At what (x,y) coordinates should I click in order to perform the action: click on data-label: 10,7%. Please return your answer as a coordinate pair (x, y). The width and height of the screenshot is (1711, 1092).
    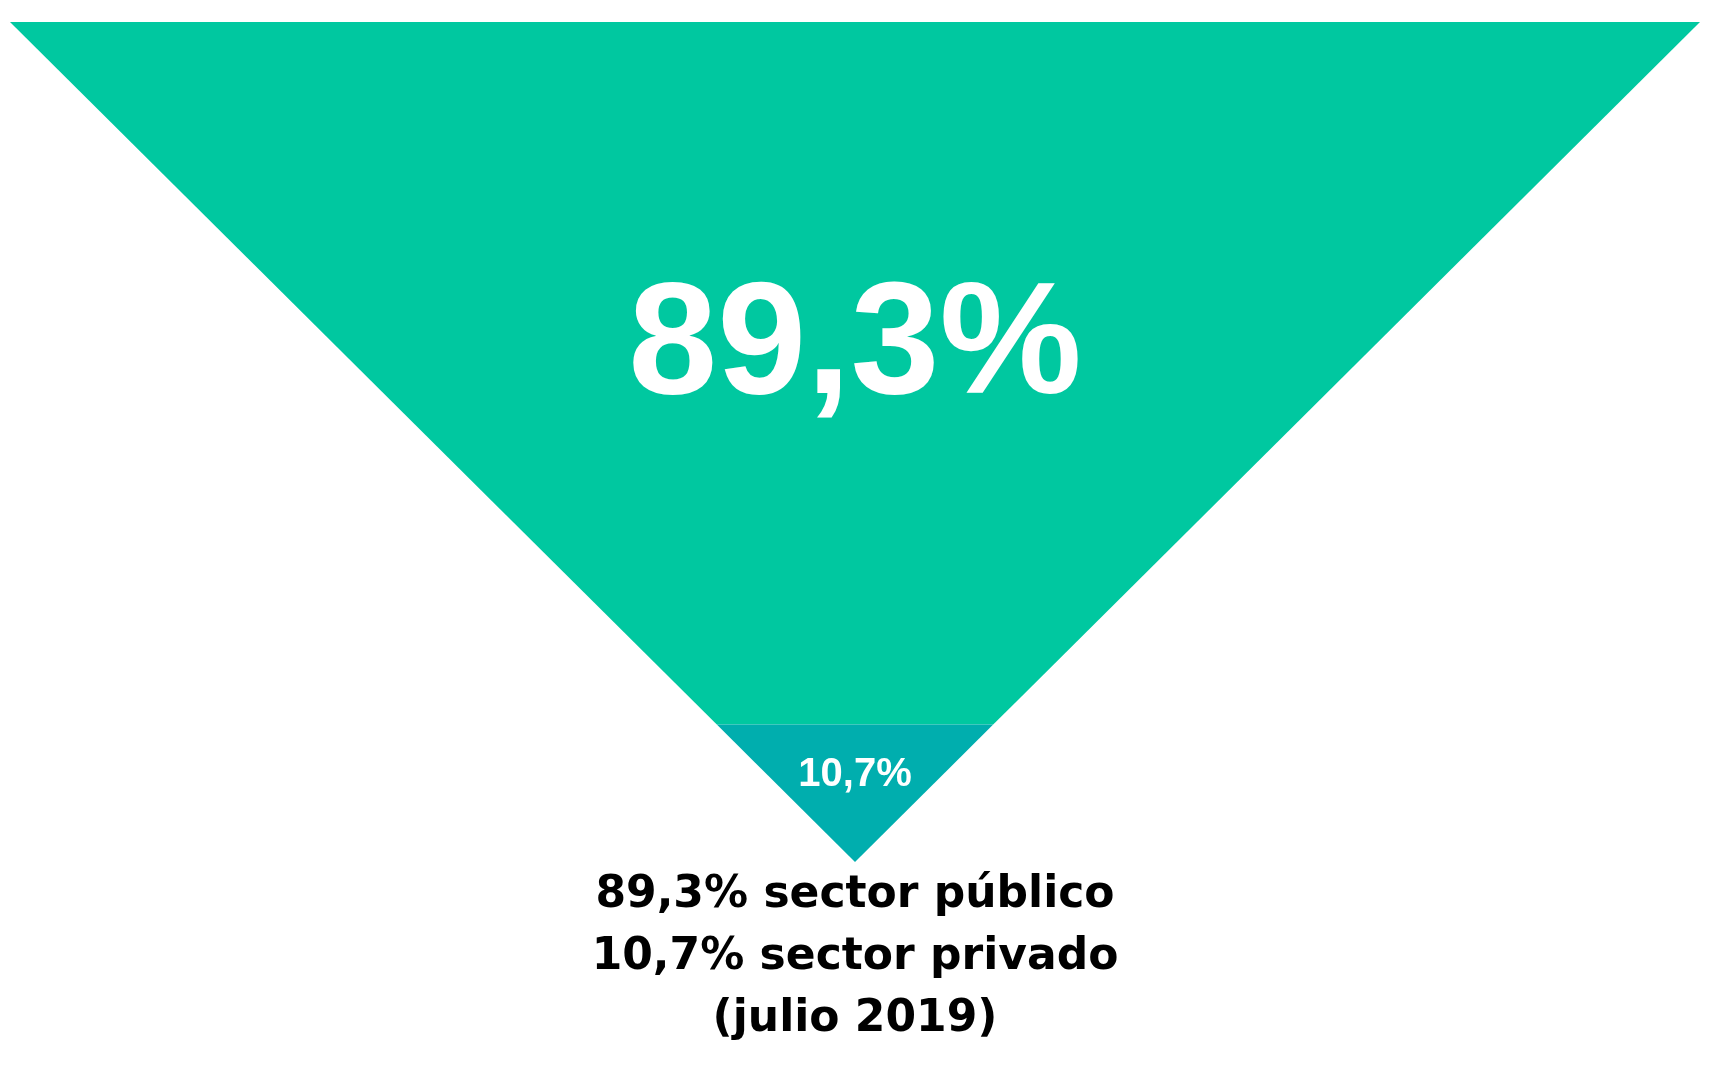
    Looking at the image, I should click on (855, 772).